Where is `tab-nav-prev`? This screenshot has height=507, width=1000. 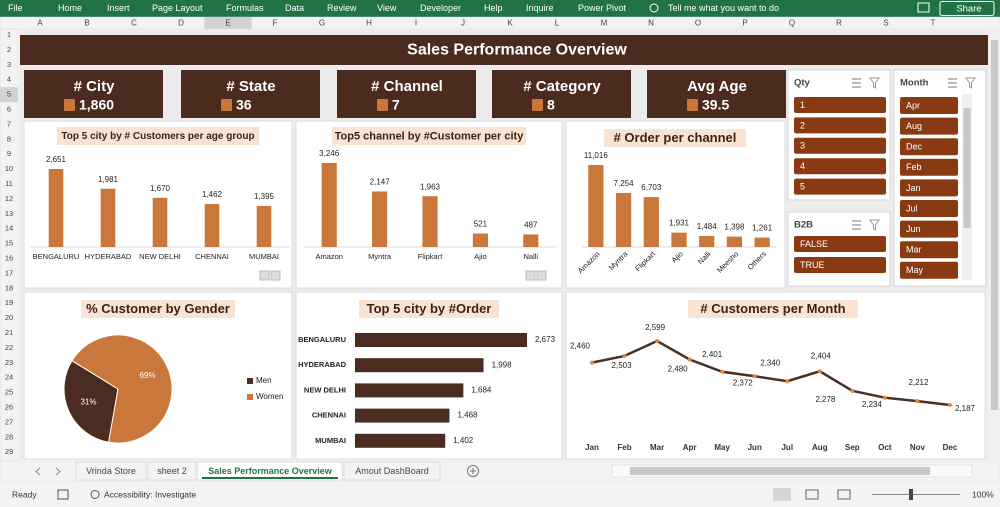 tab-nav-prev is located at coordinates (38, 471).